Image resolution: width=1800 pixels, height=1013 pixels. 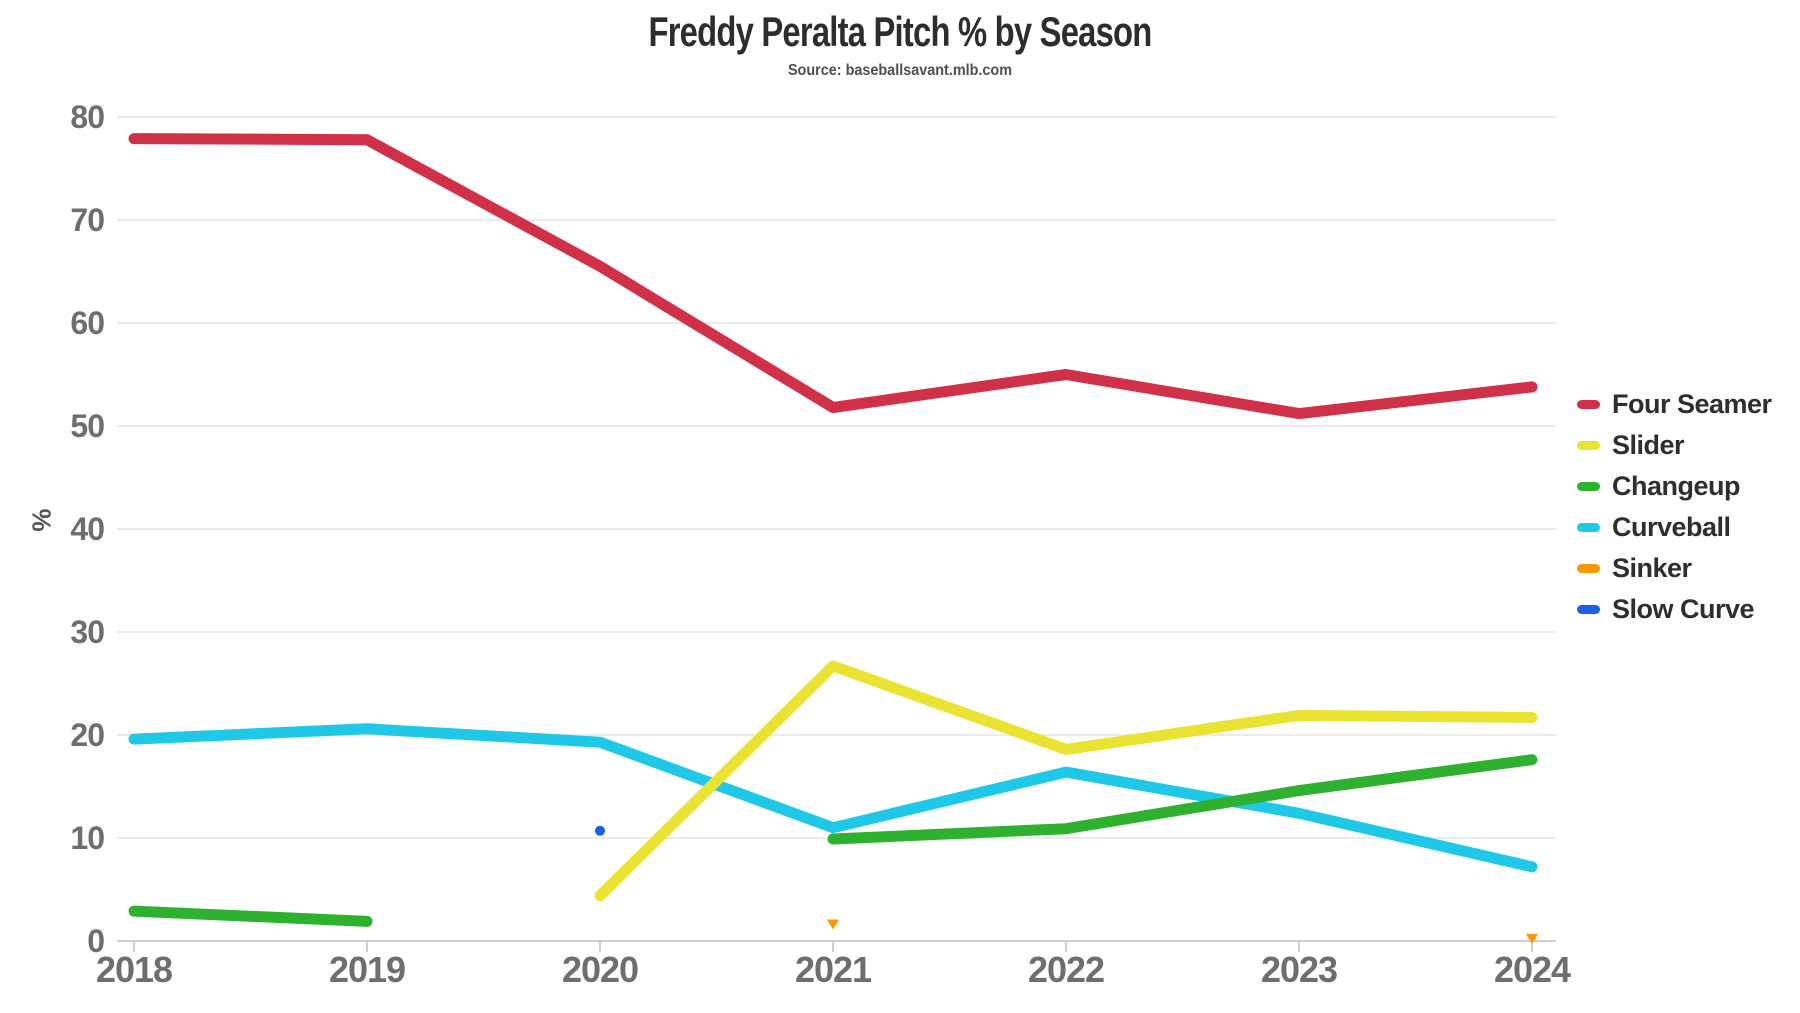 What do you see at coordinates (1066, 969) in the screenshot?
I see `x-tick-label-2022: 2022` at bounding box center [1066, 969].